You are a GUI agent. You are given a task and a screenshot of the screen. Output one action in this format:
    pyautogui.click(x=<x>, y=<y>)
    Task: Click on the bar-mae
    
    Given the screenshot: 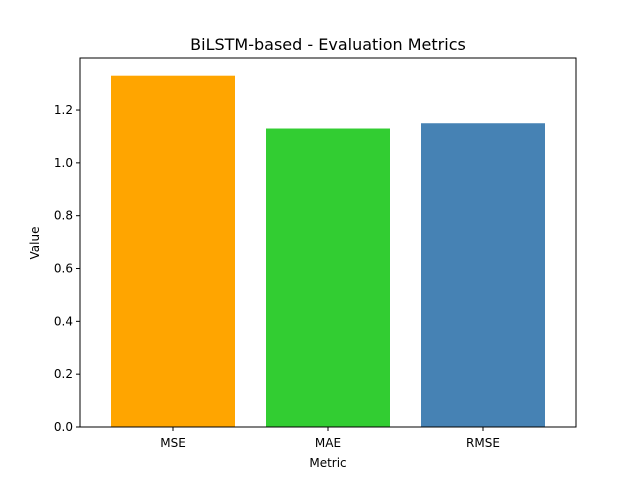 What is the action you would take?
    pyautogui.click(x=328, y=277)
    